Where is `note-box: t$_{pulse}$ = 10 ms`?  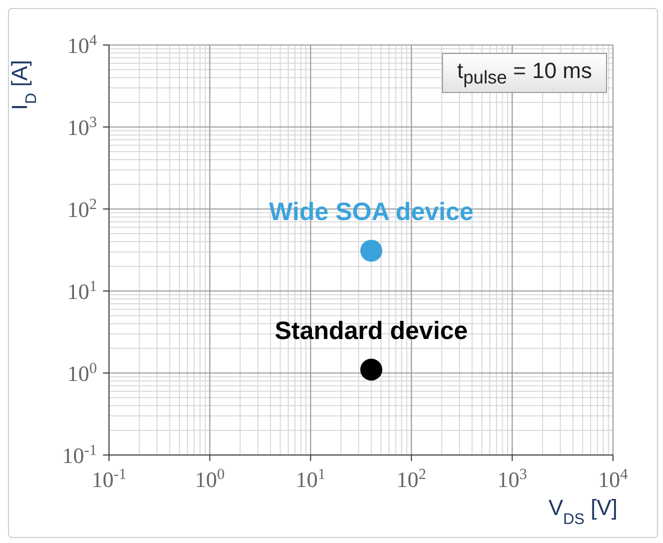 note-box: t$_{pulse}$ = 10 ms is located at coordinates (524, 73).